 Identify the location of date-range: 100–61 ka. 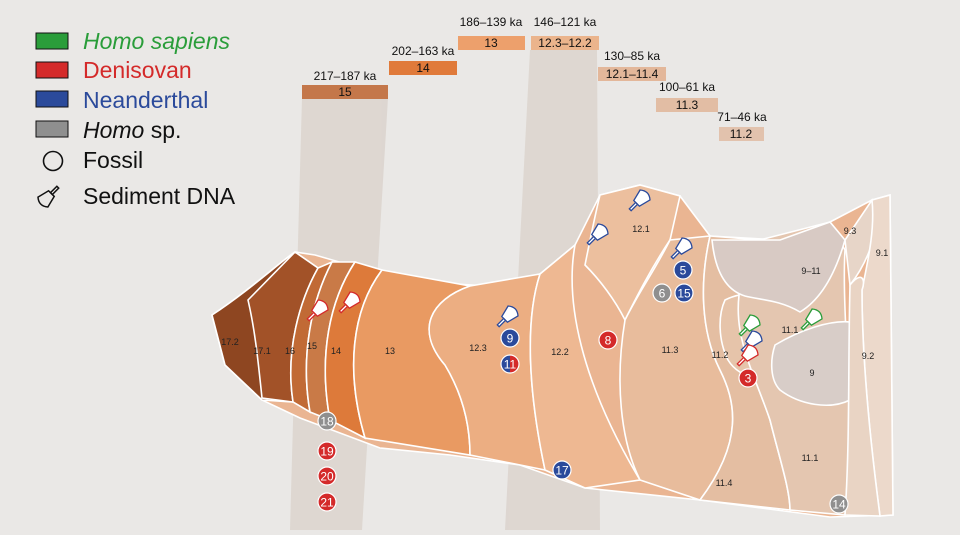
(687, 87).